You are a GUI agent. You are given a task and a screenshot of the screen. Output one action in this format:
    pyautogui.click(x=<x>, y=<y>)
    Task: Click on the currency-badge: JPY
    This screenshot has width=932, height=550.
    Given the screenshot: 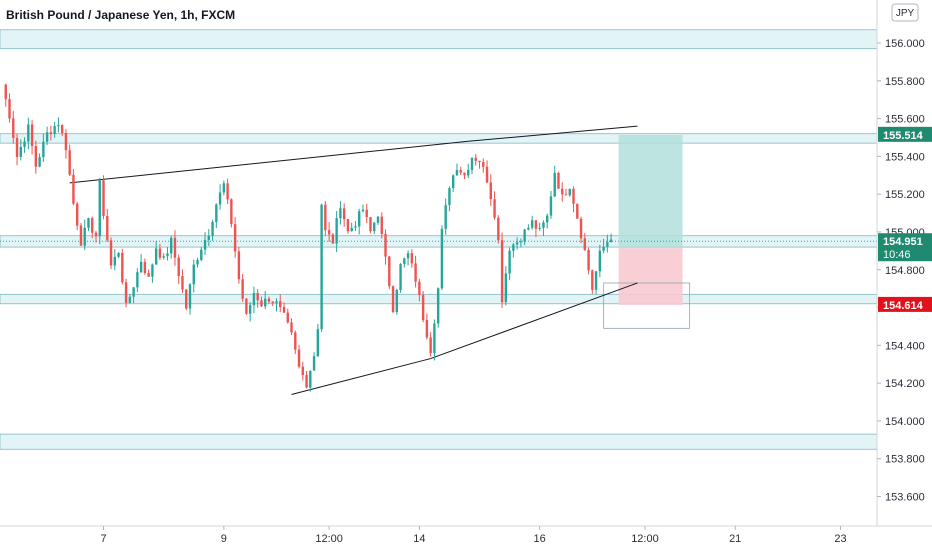 What is the action you would take?
    pyautogui.click(x=905, y=12)
    